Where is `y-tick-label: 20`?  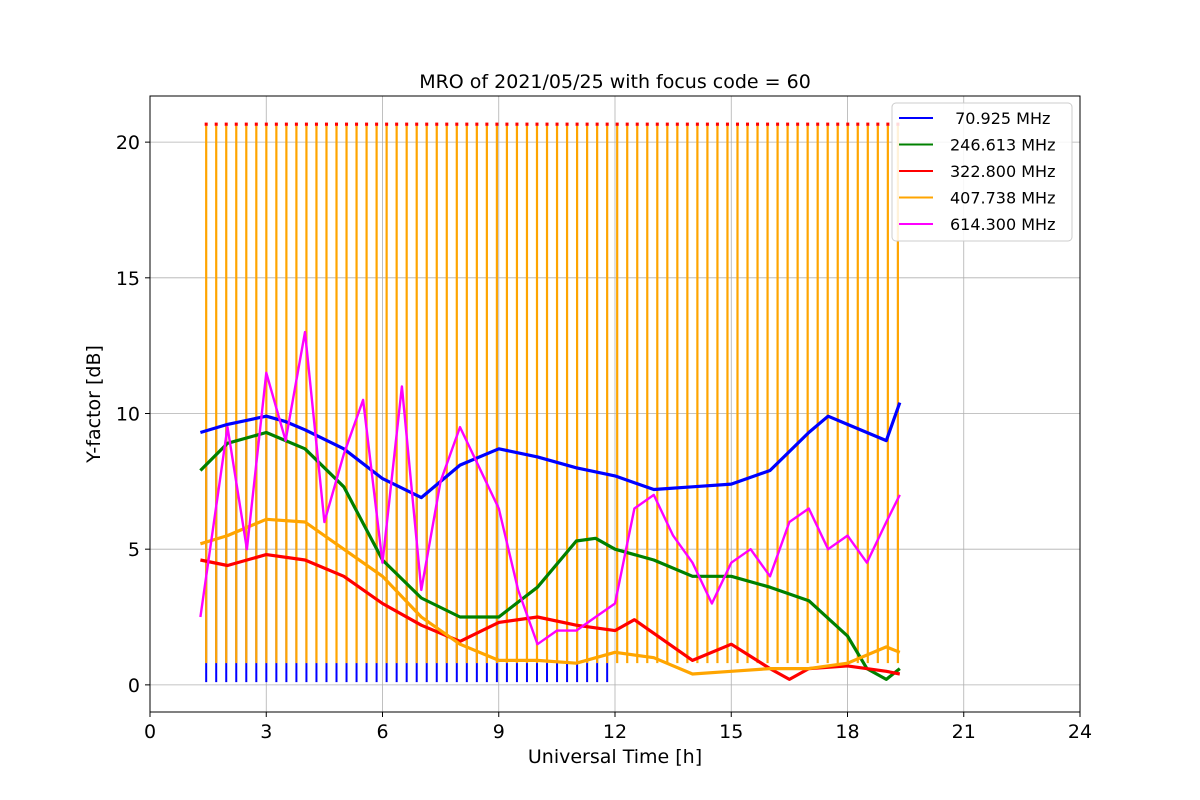 y-tick-label: 20 is located at coordinates (128, 143).